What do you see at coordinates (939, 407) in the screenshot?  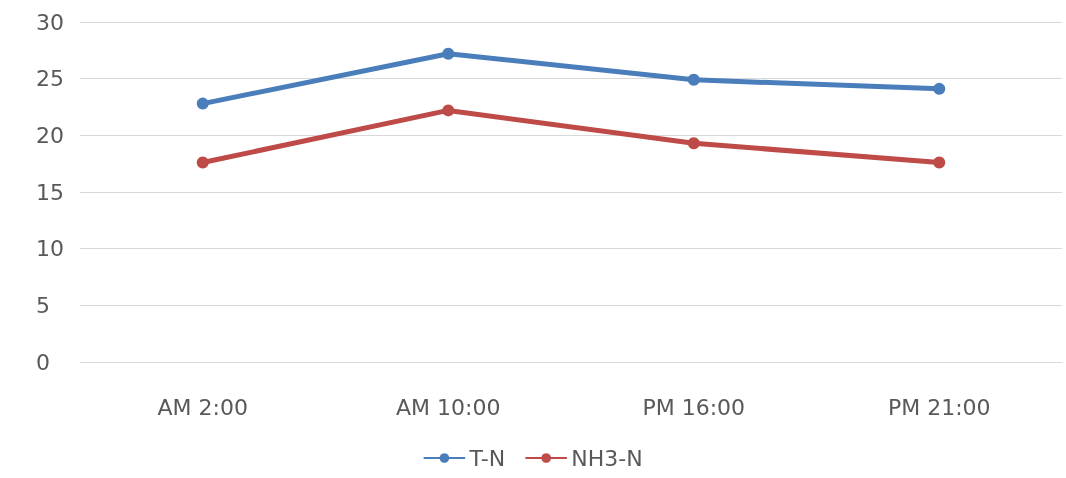 I see `x-tick-label: PM 21:00` at bounding box center [939, 407].